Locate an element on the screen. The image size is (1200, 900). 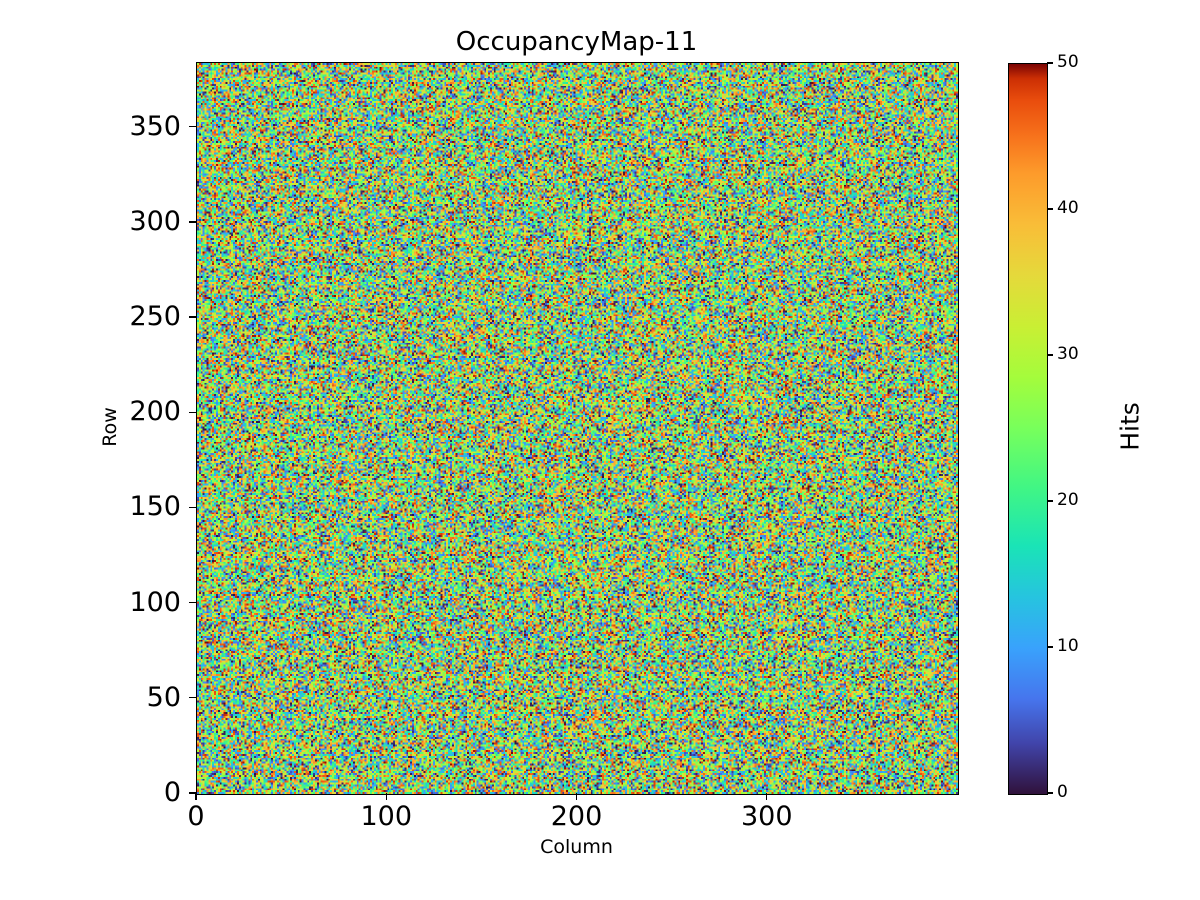
y-tick-label: 300 is located at coordinates (155, 221).